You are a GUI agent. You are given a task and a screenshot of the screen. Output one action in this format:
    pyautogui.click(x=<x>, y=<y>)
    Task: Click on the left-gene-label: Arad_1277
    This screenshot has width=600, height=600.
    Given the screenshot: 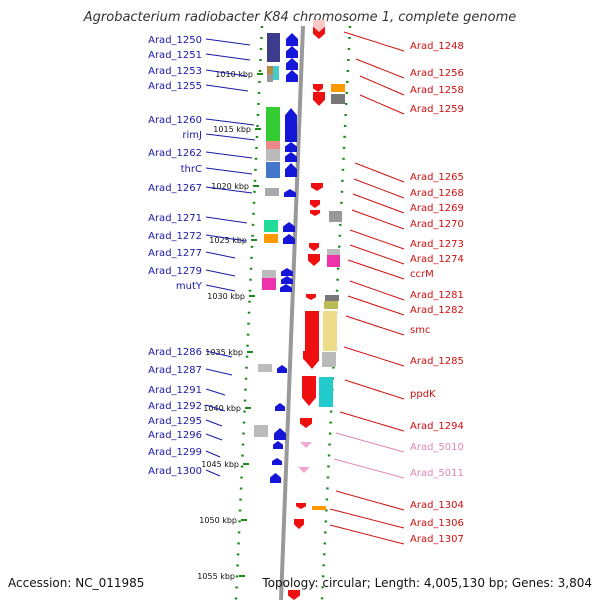 What is the action you would take?
    pyautogui.click(x=175, y=253)
    